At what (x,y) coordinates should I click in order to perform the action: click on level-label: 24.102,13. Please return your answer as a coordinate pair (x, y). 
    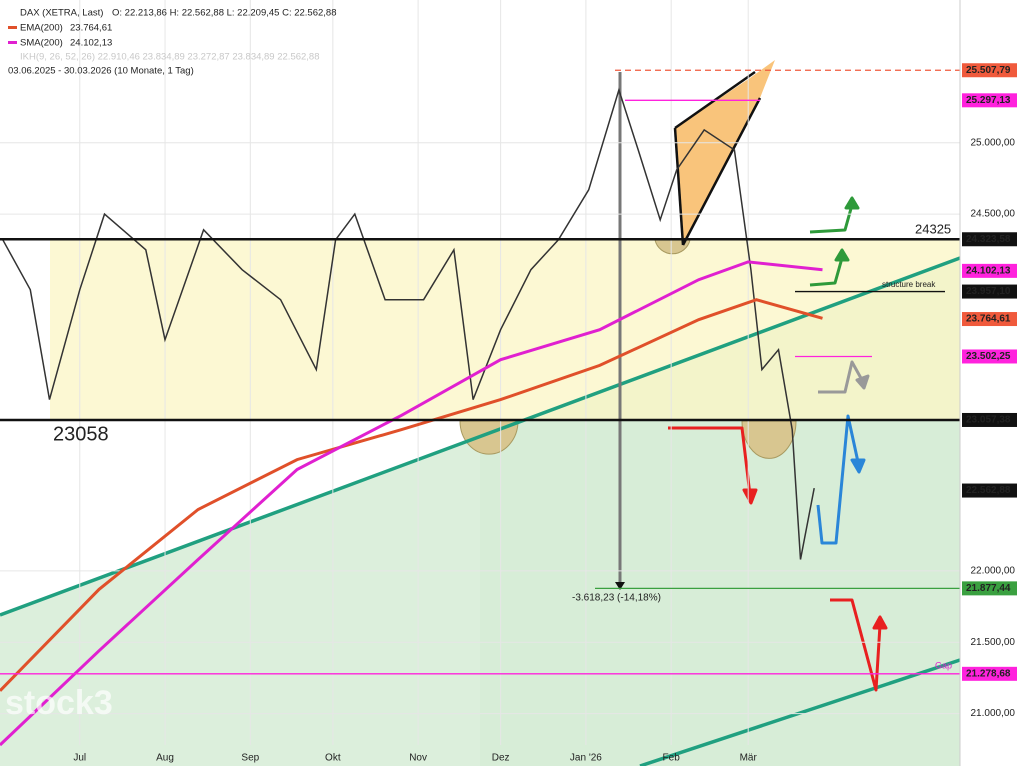
    Looking at the image, I should click on (988, 271).